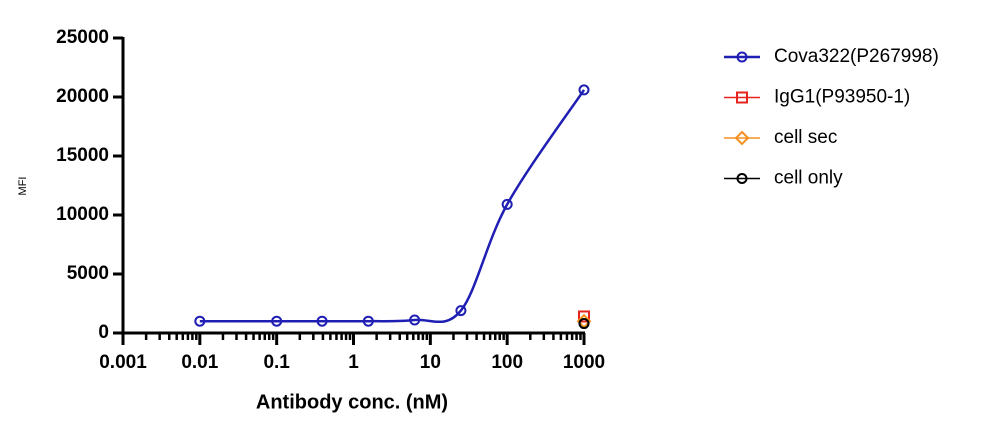  What do you see at coordinates (856, 56) in the screenshot?
I see `legend-label: Cova322(P267998)` at bounding box center [856, 56].